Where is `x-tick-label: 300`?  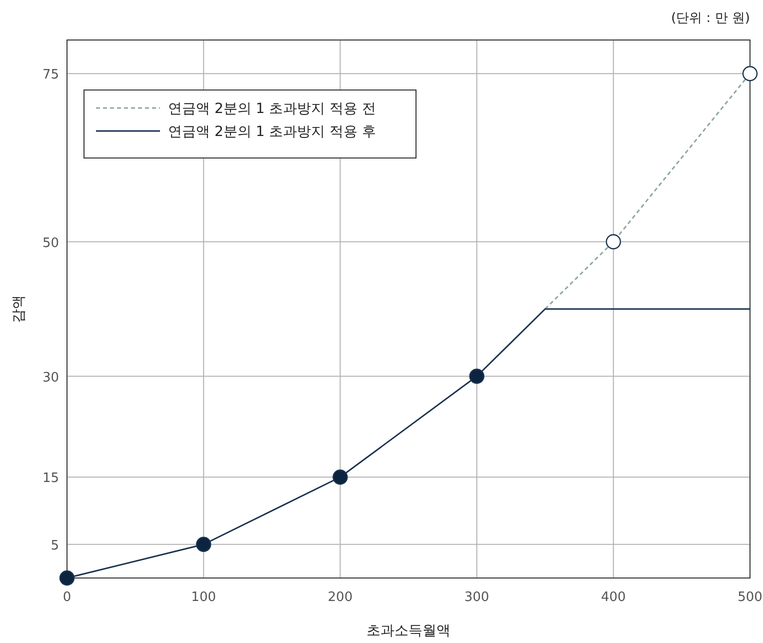
x-tick-label: 300 is located at coordinates (477, 597).